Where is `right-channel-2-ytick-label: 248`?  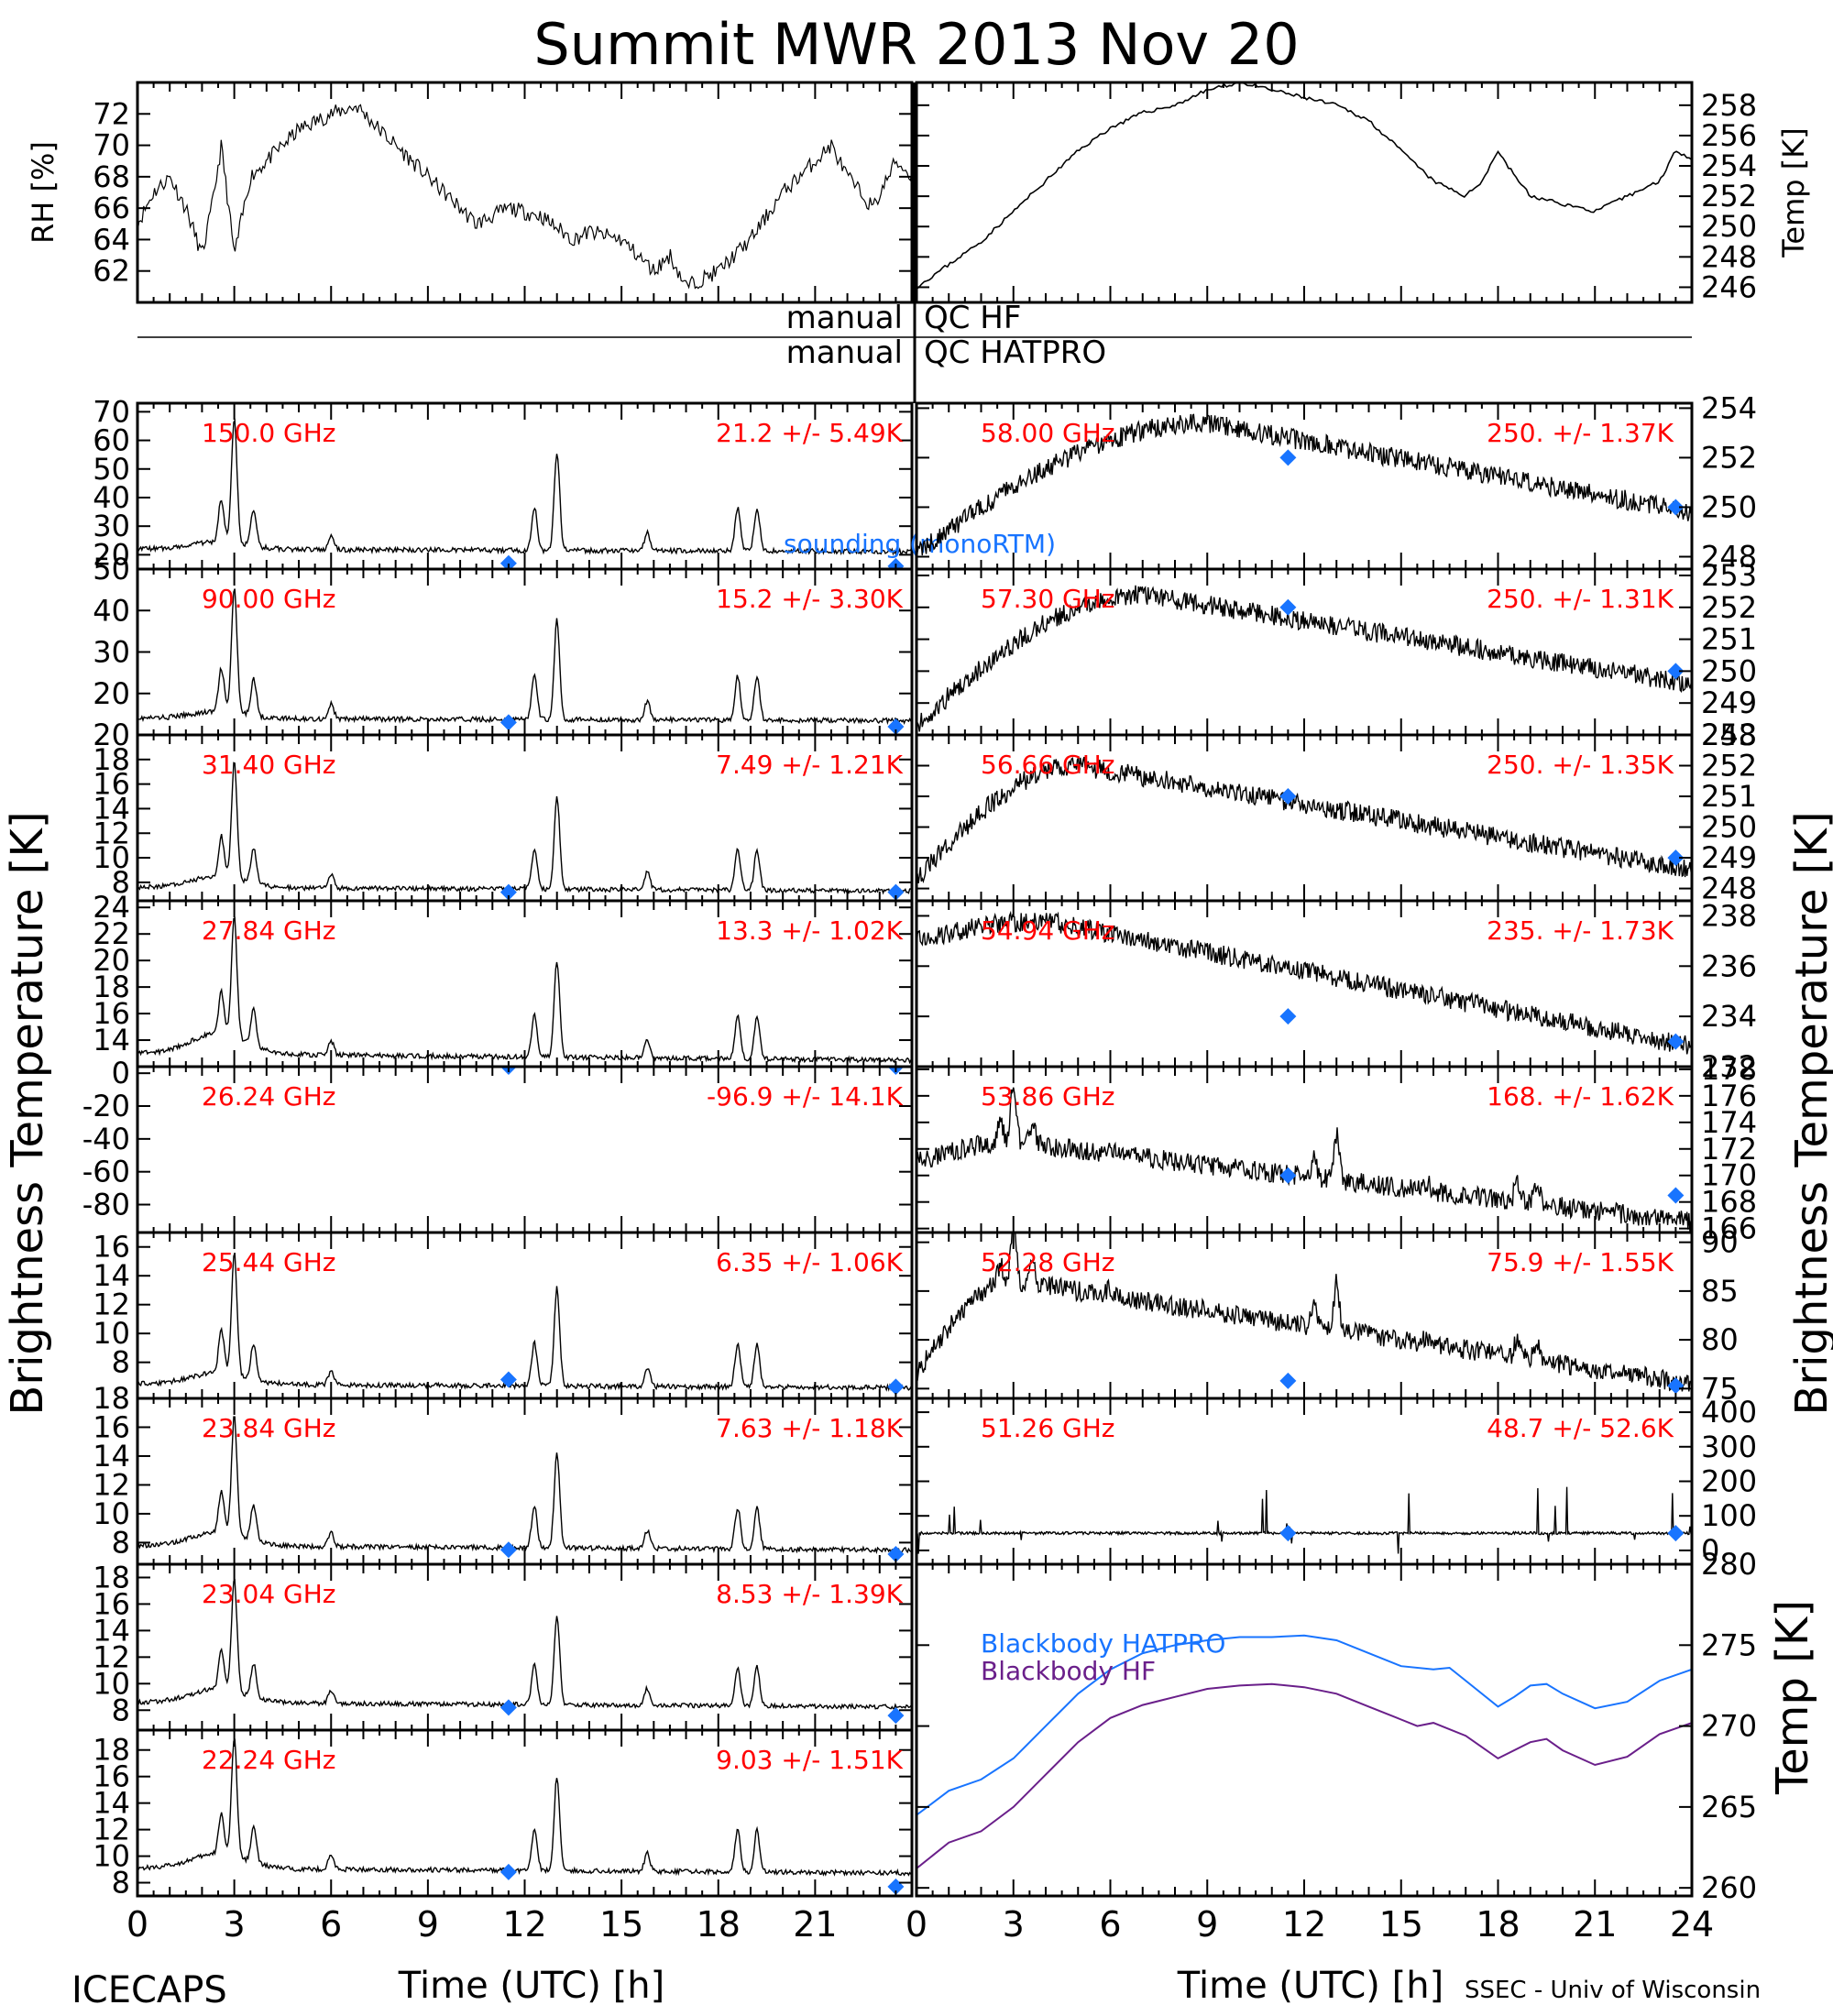 right-channel-2-ytick-label: 248 is located at coordinates (1729, 888).